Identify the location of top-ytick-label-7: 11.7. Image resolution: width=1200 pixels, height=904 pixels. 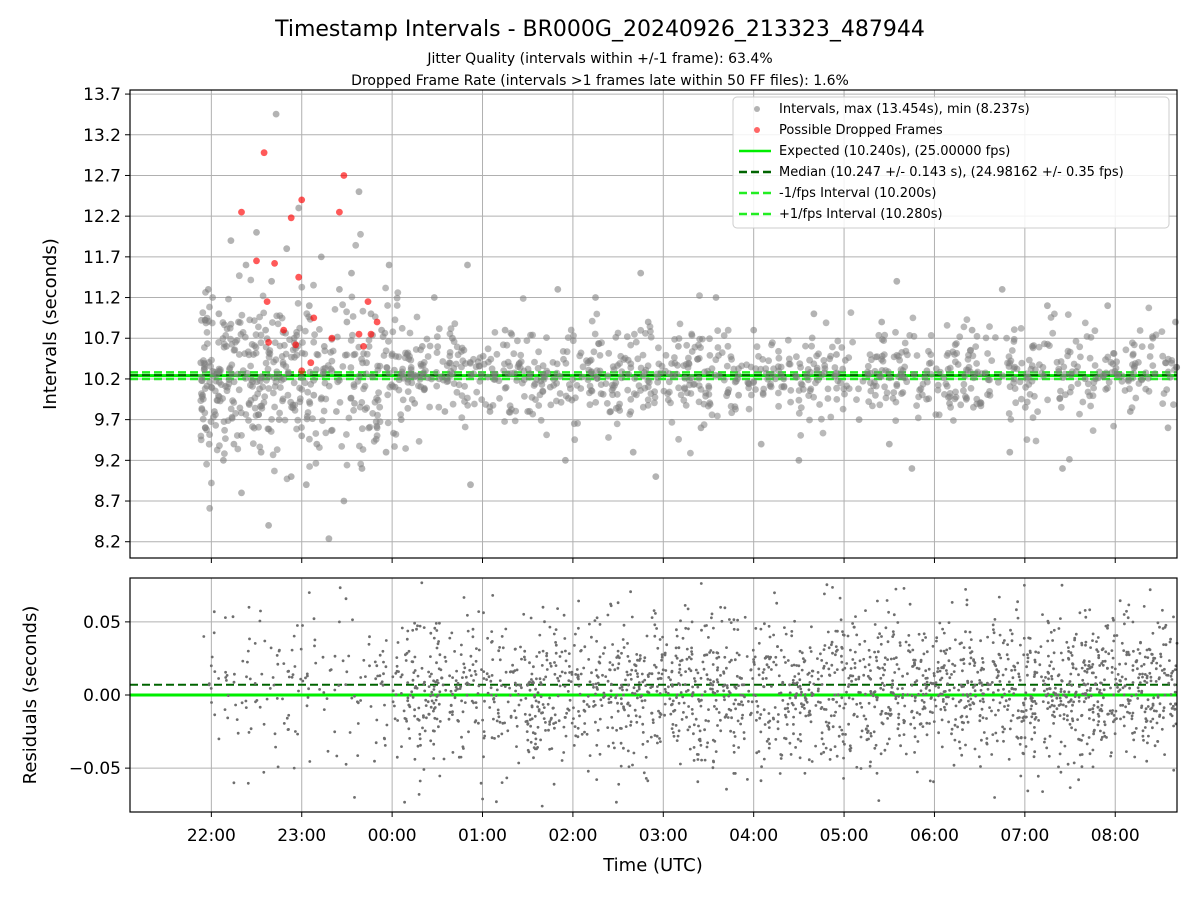
(102, 258).